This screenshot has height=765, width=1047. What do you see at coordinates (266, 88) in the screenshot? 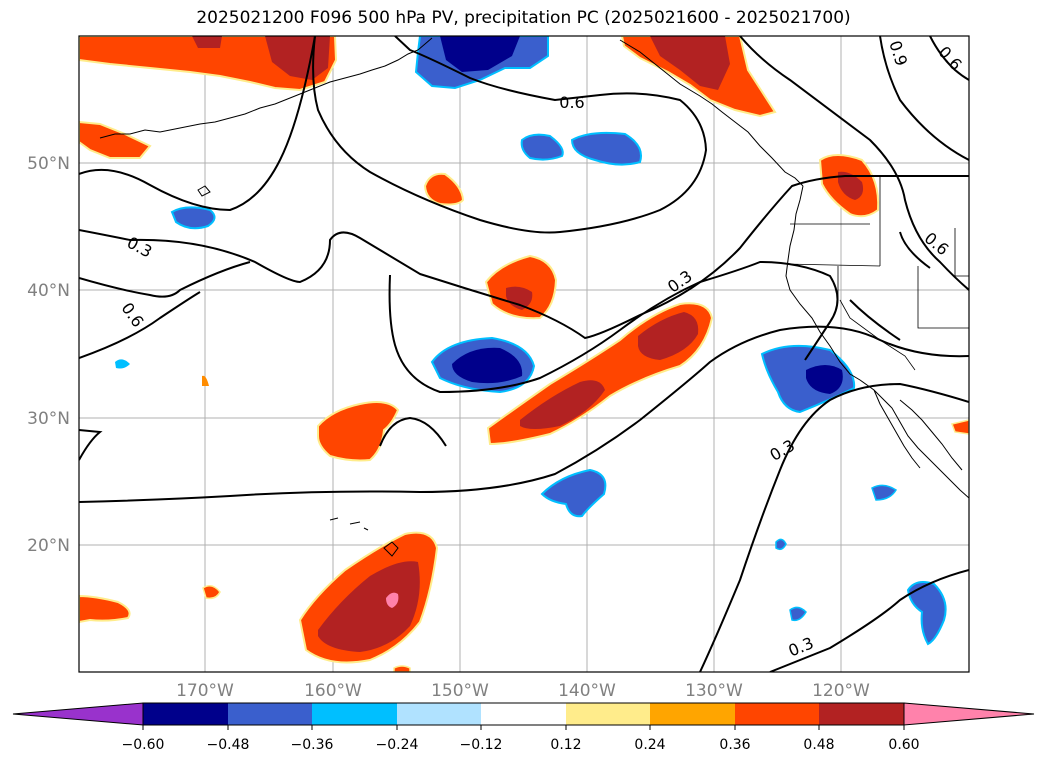
I see `coastline-alaska` at bounding box center [266, 88].